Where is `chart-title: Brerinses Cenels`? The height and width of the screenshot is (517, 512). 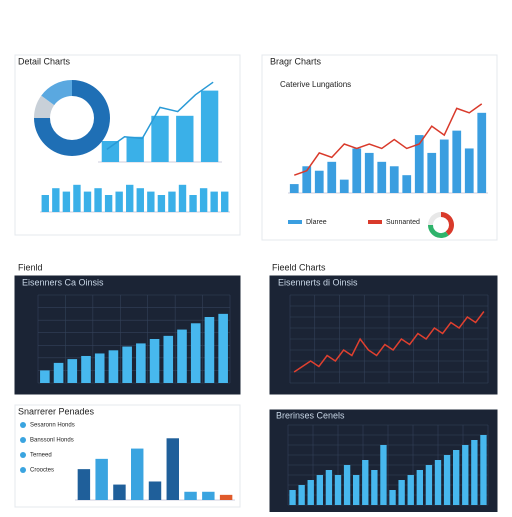
chart-title: Brerinses Cenels is located at coordinates (310, 415).